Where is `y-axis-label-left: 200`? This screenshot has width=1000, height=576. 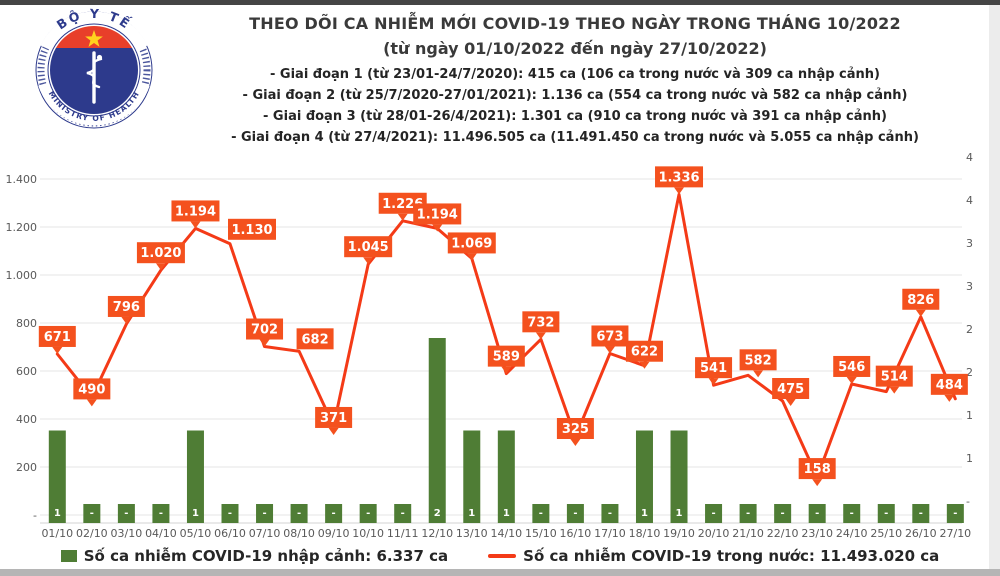 y-axis-label-left: 200 is located at coordinates (26, 467).